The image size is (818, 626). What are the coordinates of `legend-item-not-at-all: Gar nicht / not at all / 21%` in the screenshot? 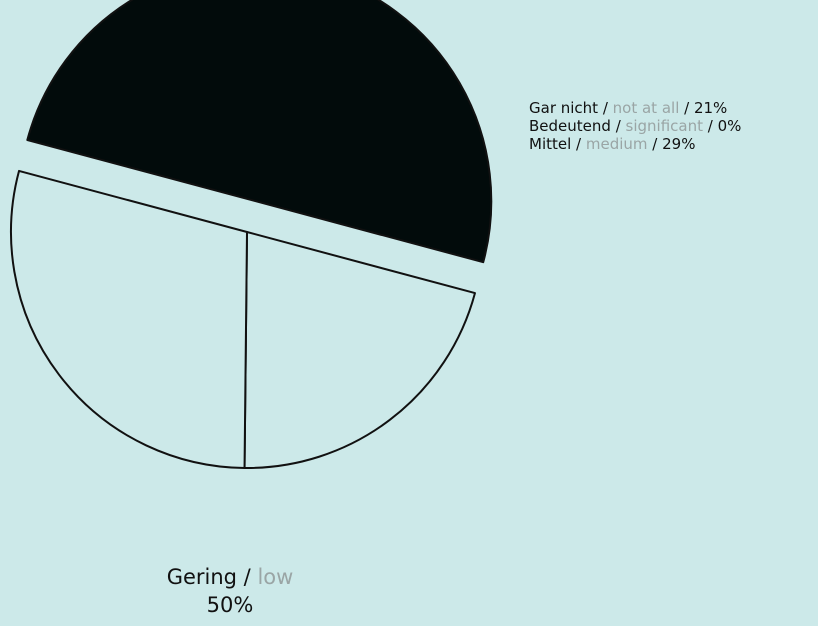 It's located at (635, 108).